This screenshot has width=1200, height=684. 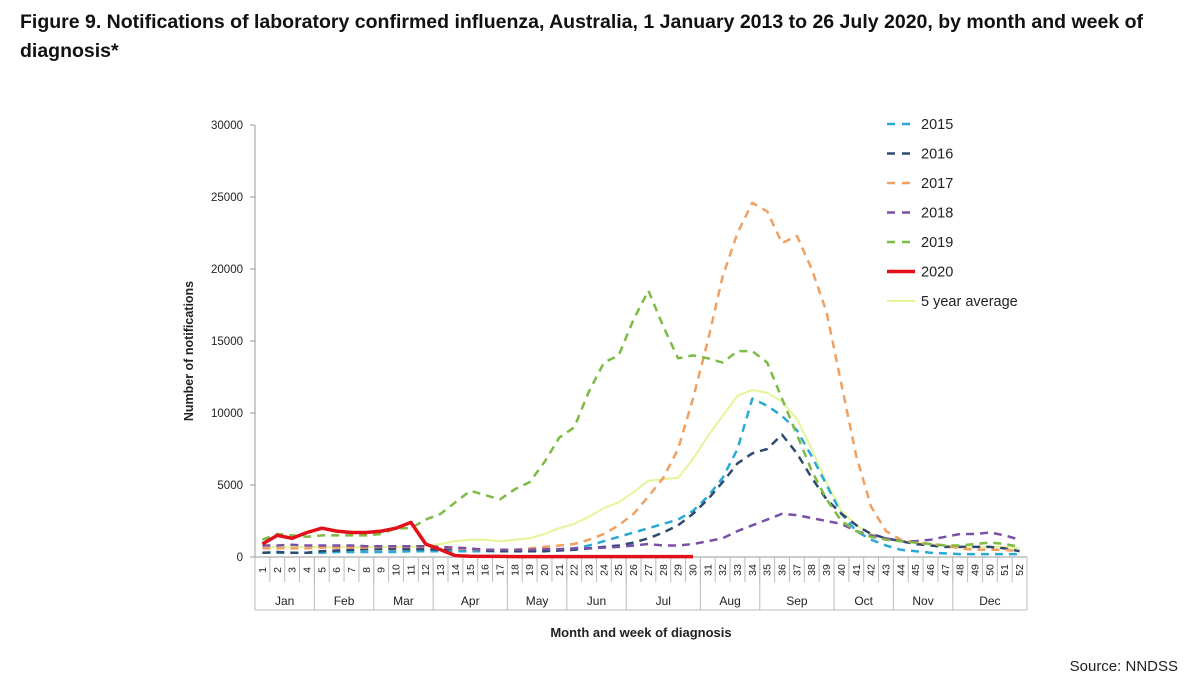 I want to click on week-label: 36, so click(x=783, y=570).